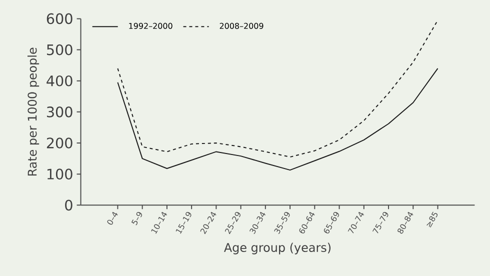 This screenshot has height=276, width=490. What do you see at coordinates (59, 174) in the screenshot?
I see `y-tick-label: 100` at bounding box center [59, 174].